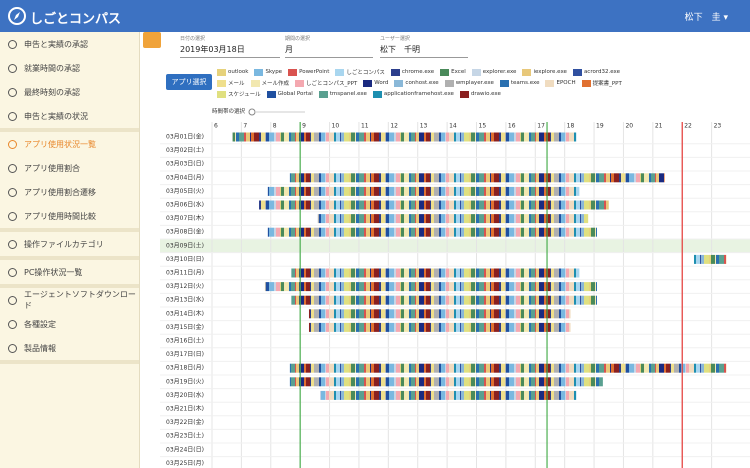  Describe the element at coordinates (229, 112) in the screenshot. I see `slider-label: 時間帯の選択` at that location.